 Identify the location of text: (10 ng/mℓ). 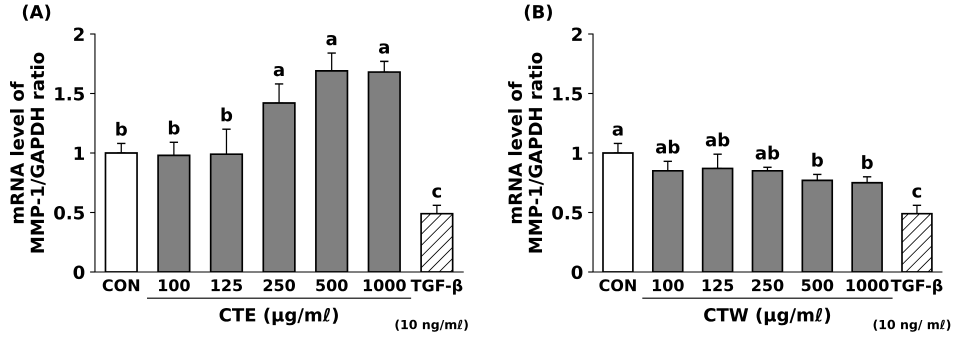
(431, 326).